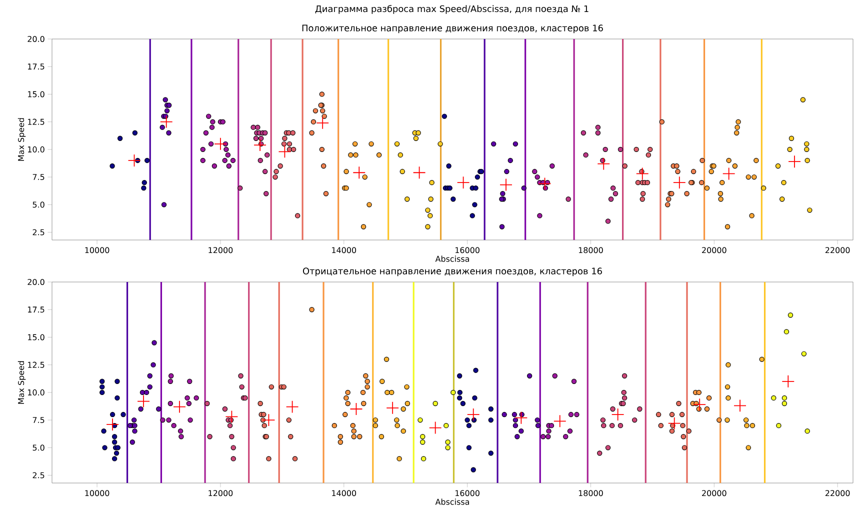 Image resolution: width=855 pixels, height=512 pixels. What do you see at coordinates (452, 272) in the screenshot?
I see `chart-subtitle: Отрицательное направление движения поездов, кластеров 16` at bounding box center [452, 272].